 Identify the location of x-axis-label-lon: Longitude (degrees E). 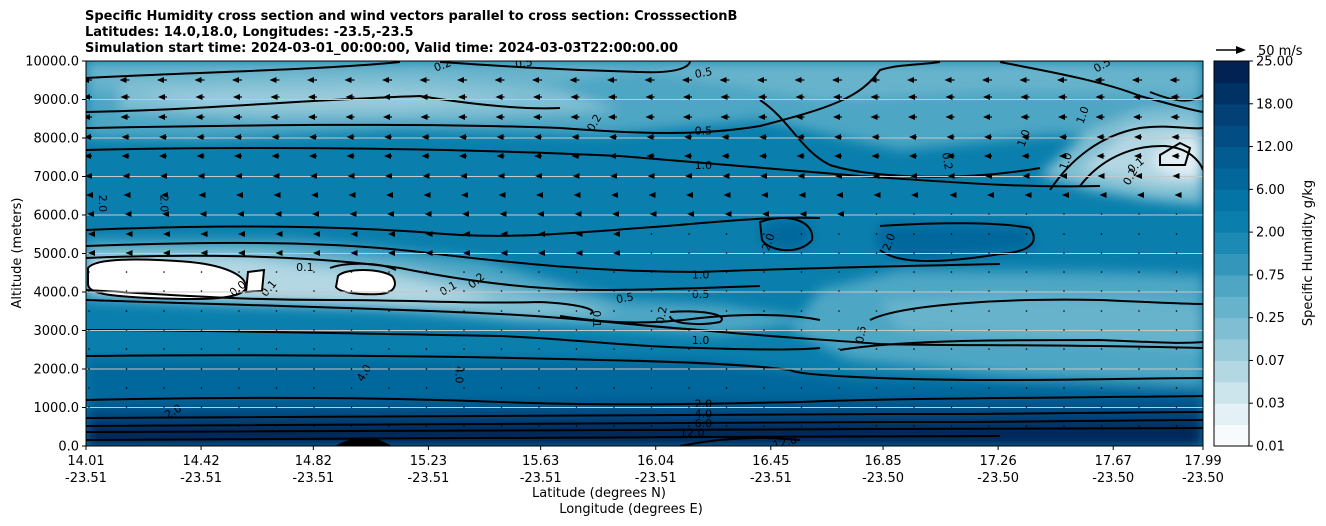
(631, 509).